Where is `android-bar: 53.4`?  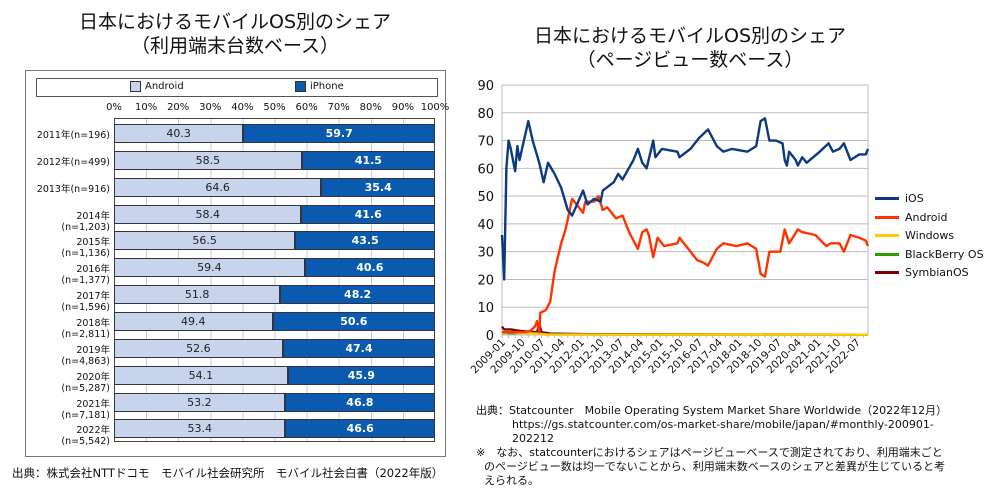
android-bar: 53.4 is located at coordinates (200, 429).